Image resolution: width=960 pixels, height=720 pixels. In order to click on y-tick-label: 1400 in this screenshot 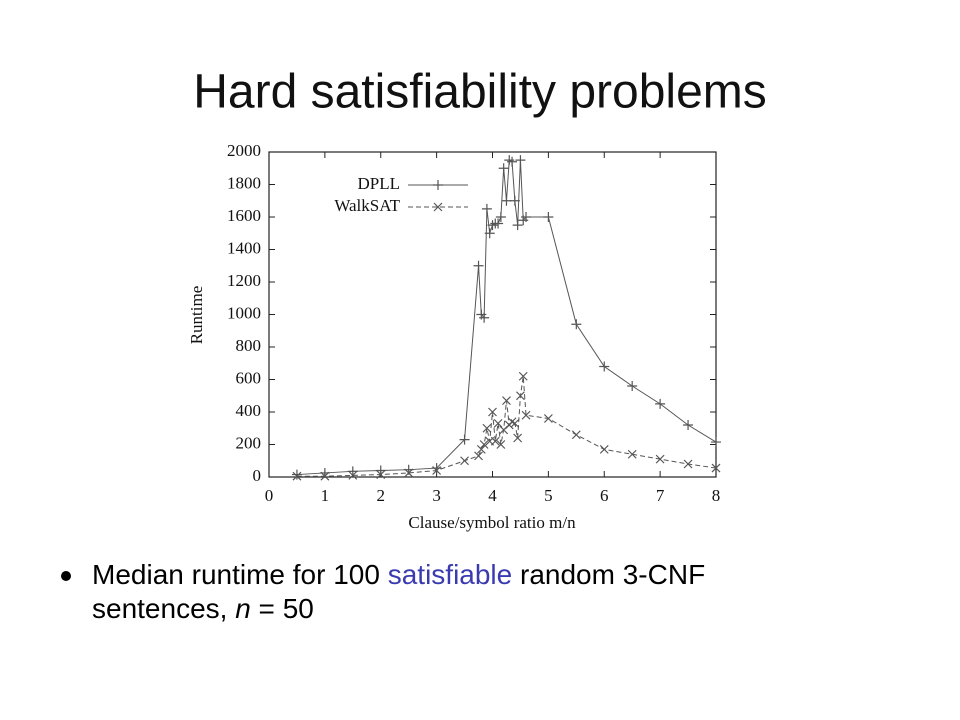, I will do `click(244, 247)`.